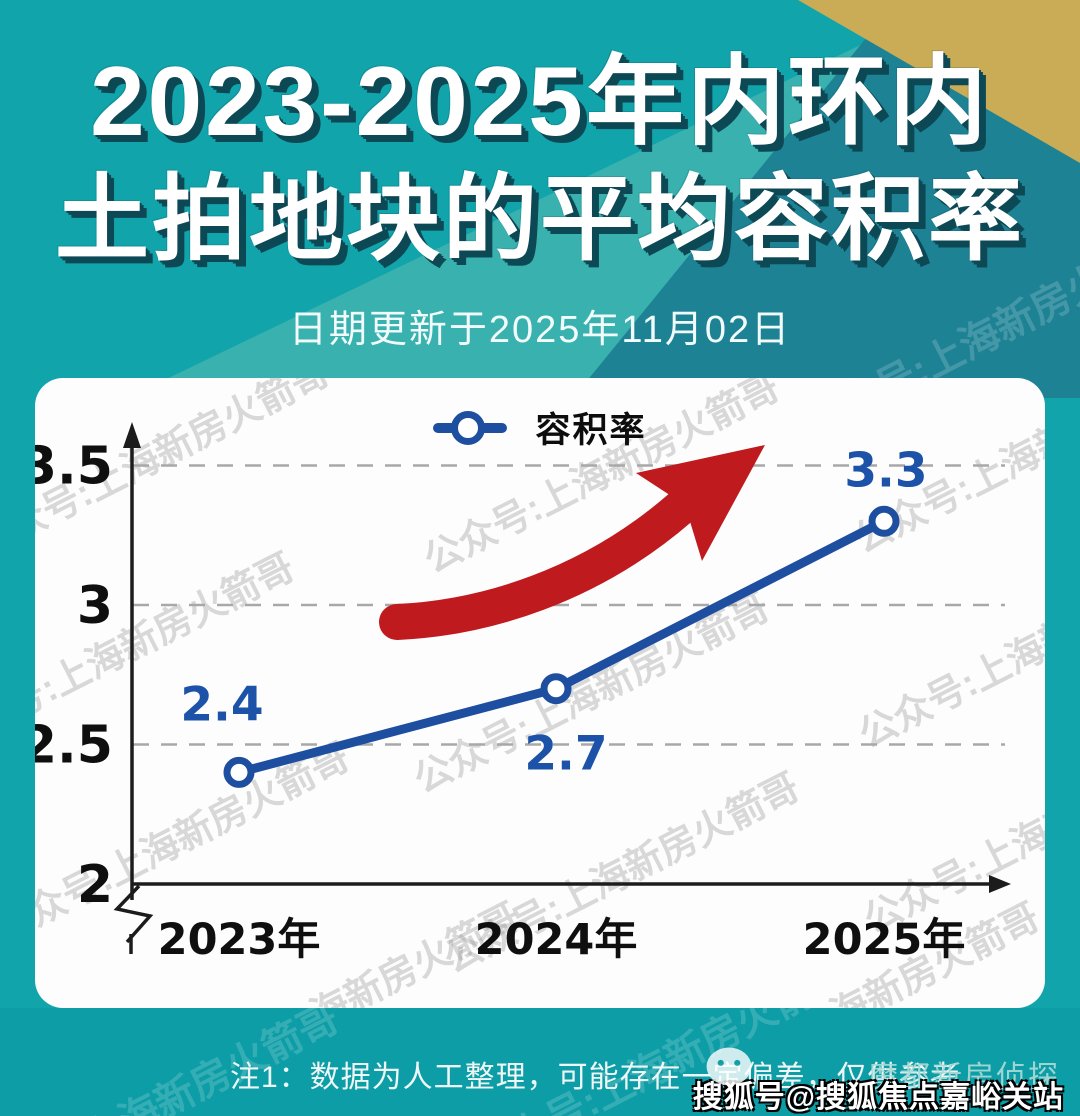  Describe the element at coordinates (538, 565) in the screenshot. I see `trend-arrow-shaft` at that location.